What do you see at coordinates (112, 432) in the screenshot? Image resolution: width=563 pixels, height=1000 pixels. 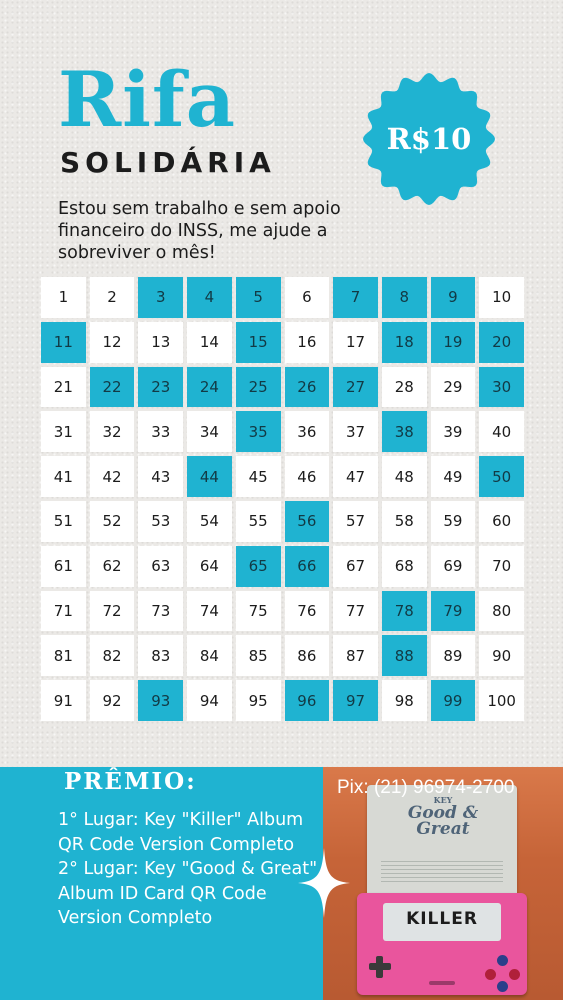 I see `number-cell: 32` at bounding box center [112, 432].